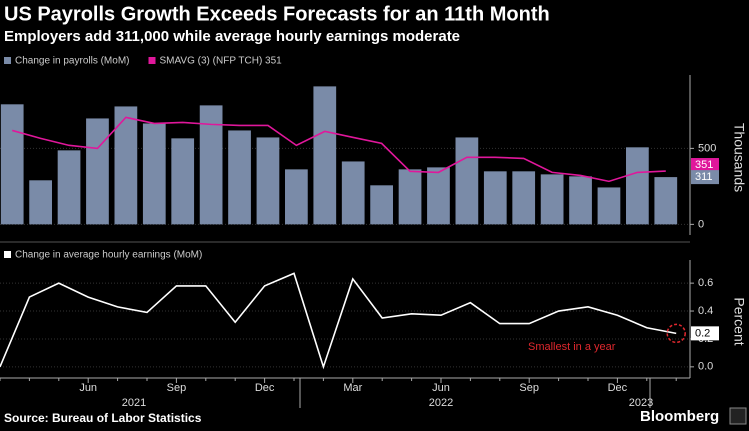 This screenshot has width=749, height=431. I want to click on y-tick-label: 0.4, so click(705, 311).